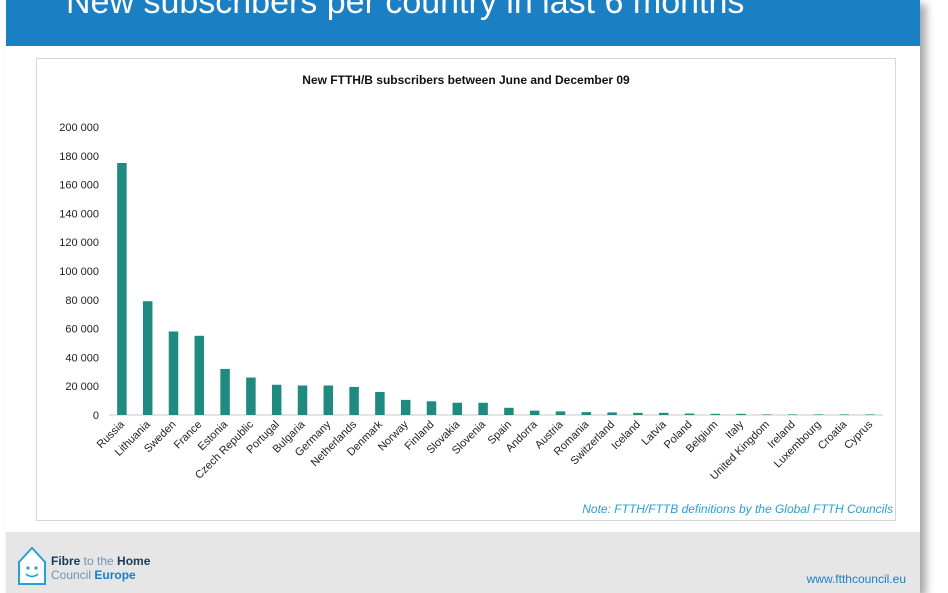 The height and width of the screenshot is (593, 948). I want to click on logo-text-line2: Council Europe, so click(93, 575).